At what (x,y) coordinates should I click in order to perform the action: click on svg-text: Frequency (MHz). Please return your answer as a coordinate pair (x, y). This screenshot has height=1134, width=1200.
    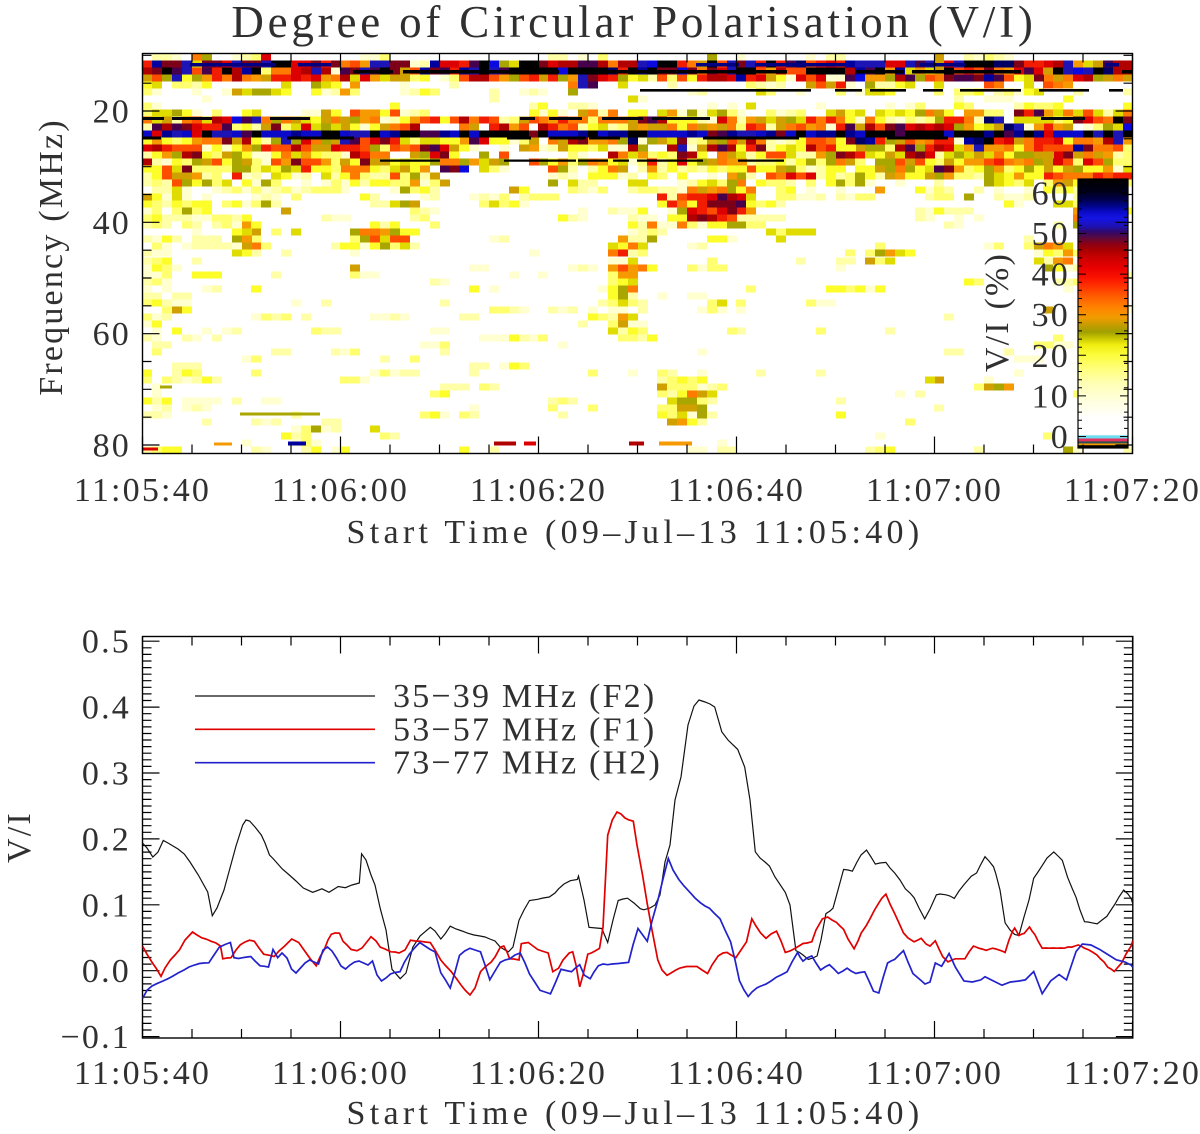
    Looking at the image, I should click on (51, 257).